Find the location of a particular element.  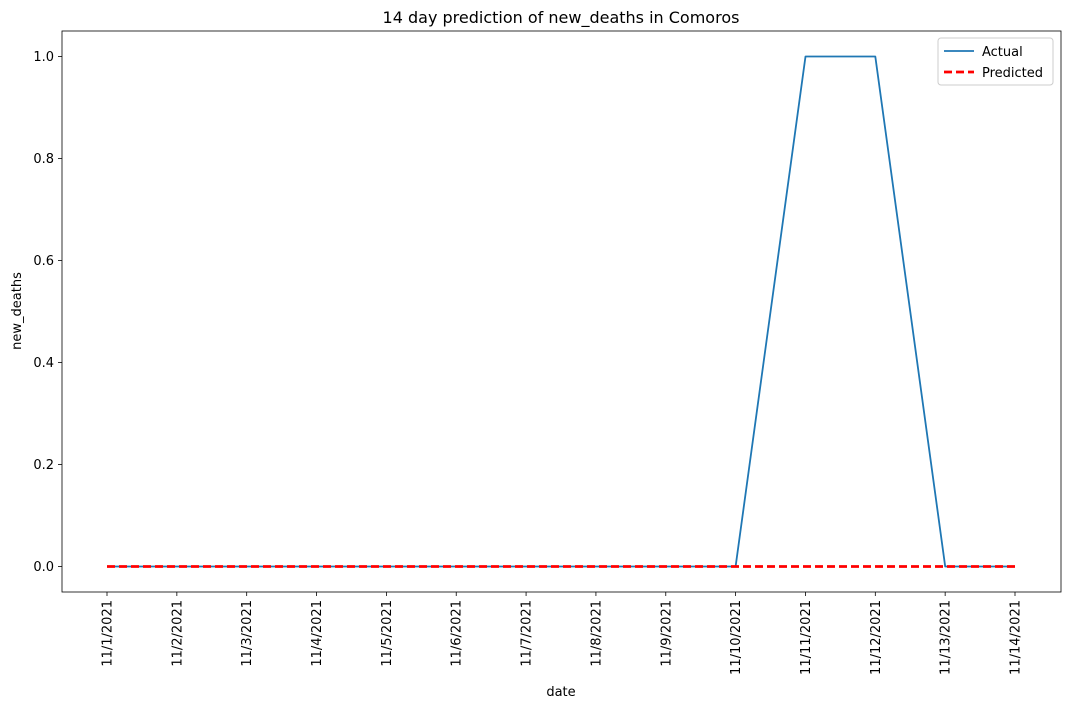

x-tick-label: 11/5/2021 is located at coordinates (387, 633).